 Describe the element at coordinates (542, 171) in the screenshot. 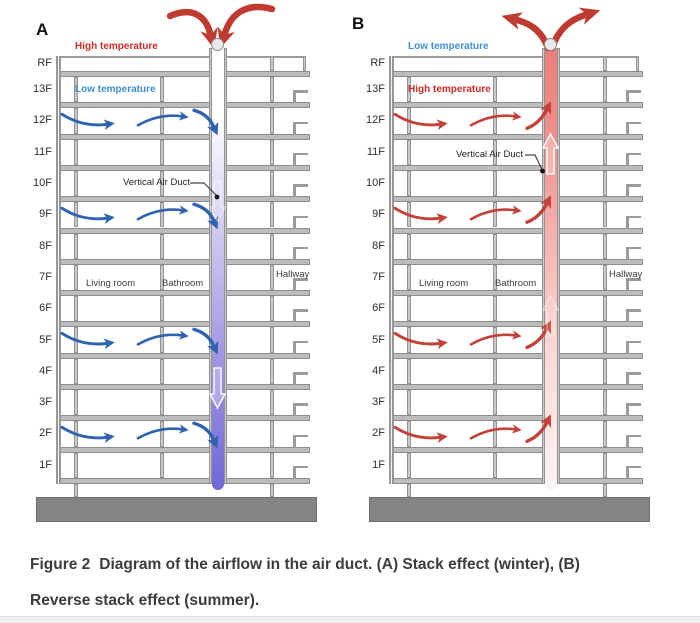

I see `duct-pointer-dot` at that location.